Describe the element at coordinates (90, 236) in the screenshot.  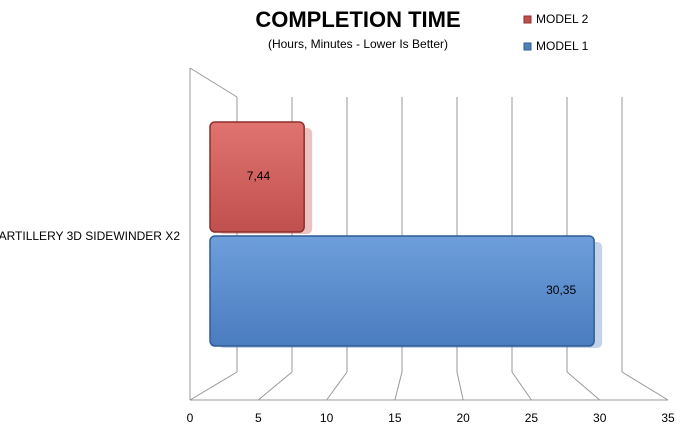
I see `y-tick-label: ARTILLERY 3D SIDEWINDER X2` at that location.